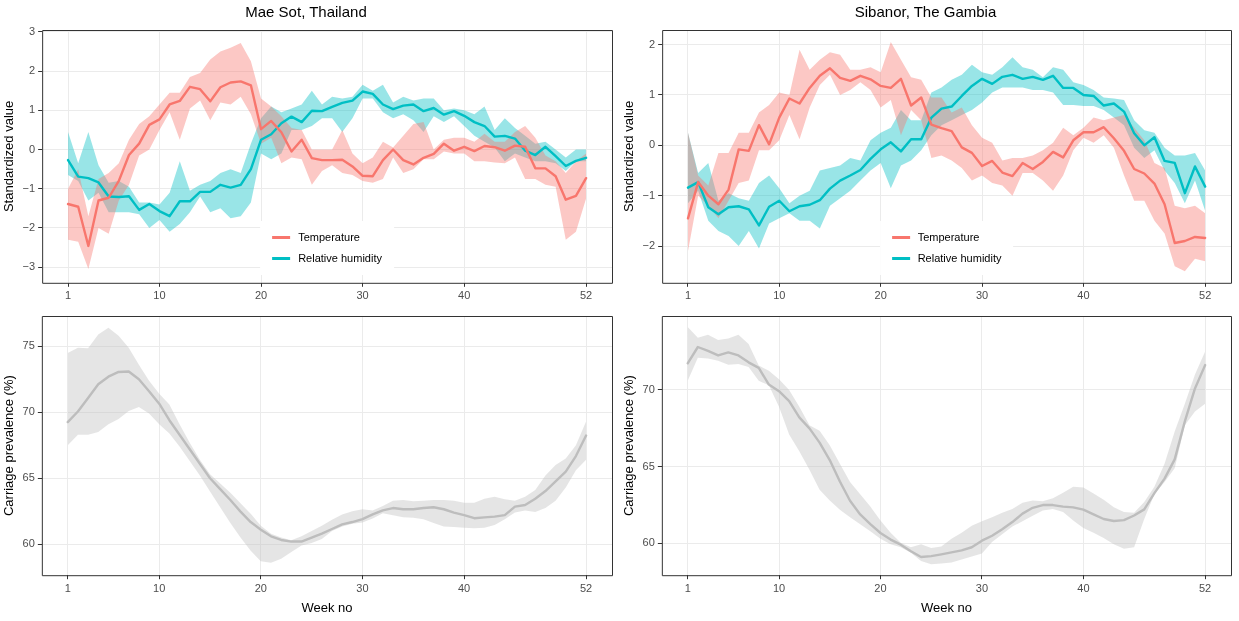  What do you see at coordinates (28, 345) in the screenshot?
I see `y-tick-label: 75` at bounding box center [28, 345].